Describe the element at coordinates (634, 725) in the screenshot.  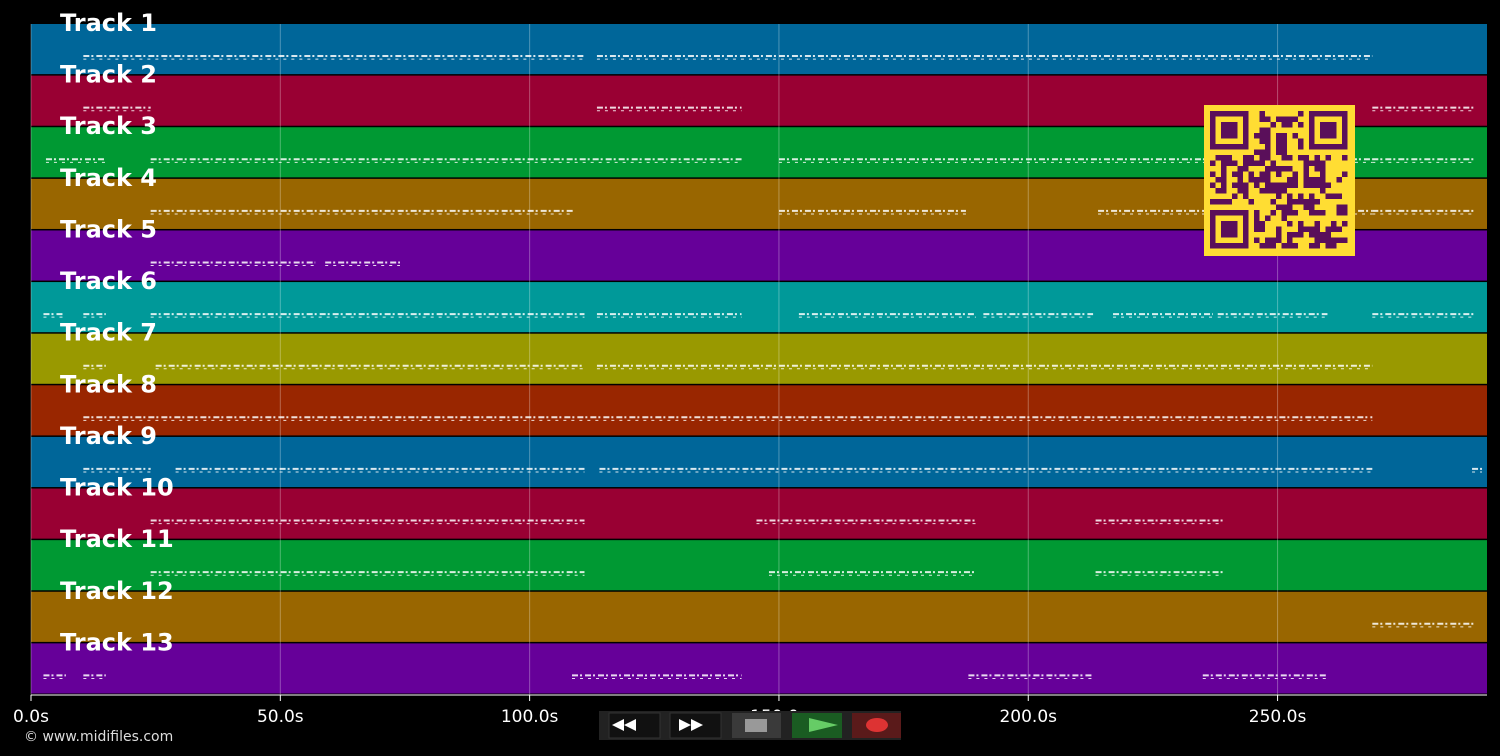
I see `rewind-button` at that location.